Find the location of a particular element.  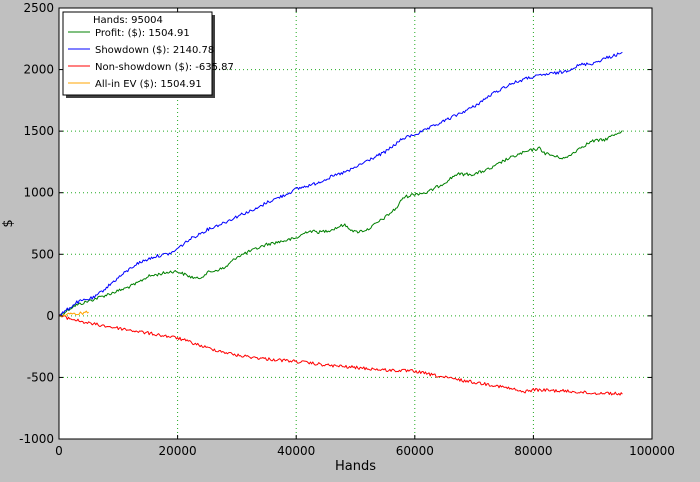

x-tick-label: 40000 is located at coordinates (296, 451).